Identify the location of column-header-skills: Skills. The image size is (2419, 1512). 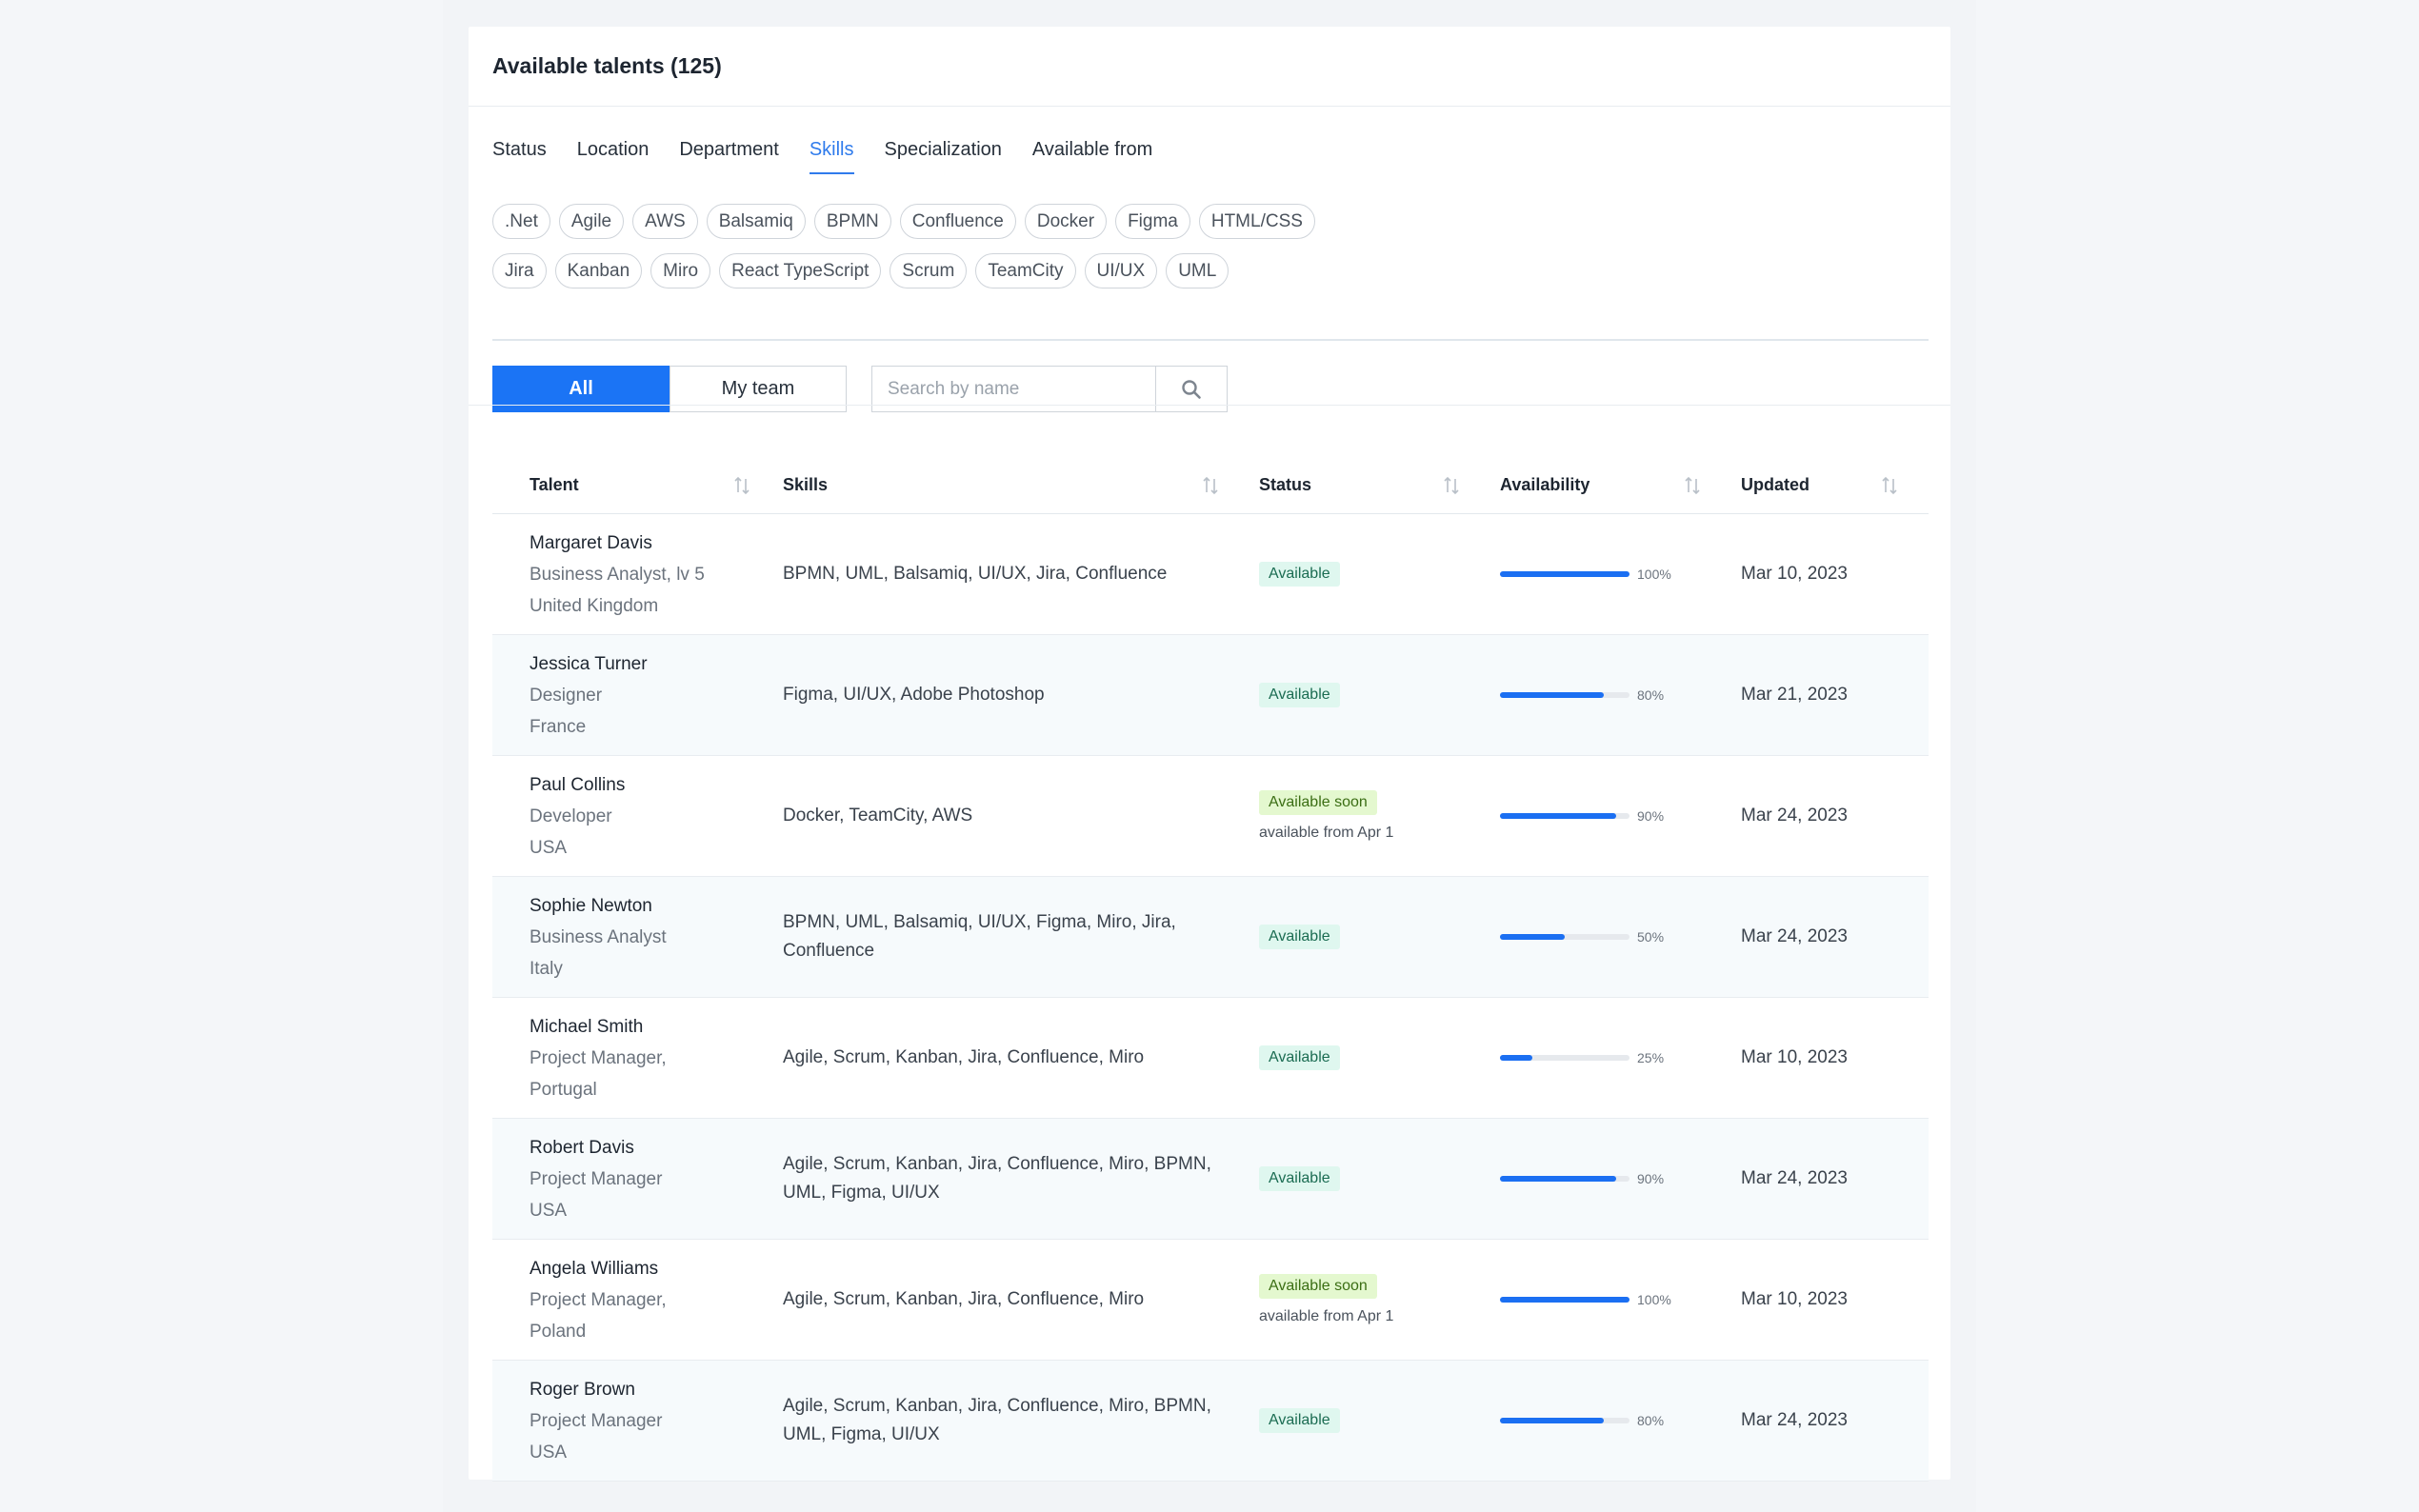
(1015, 485).